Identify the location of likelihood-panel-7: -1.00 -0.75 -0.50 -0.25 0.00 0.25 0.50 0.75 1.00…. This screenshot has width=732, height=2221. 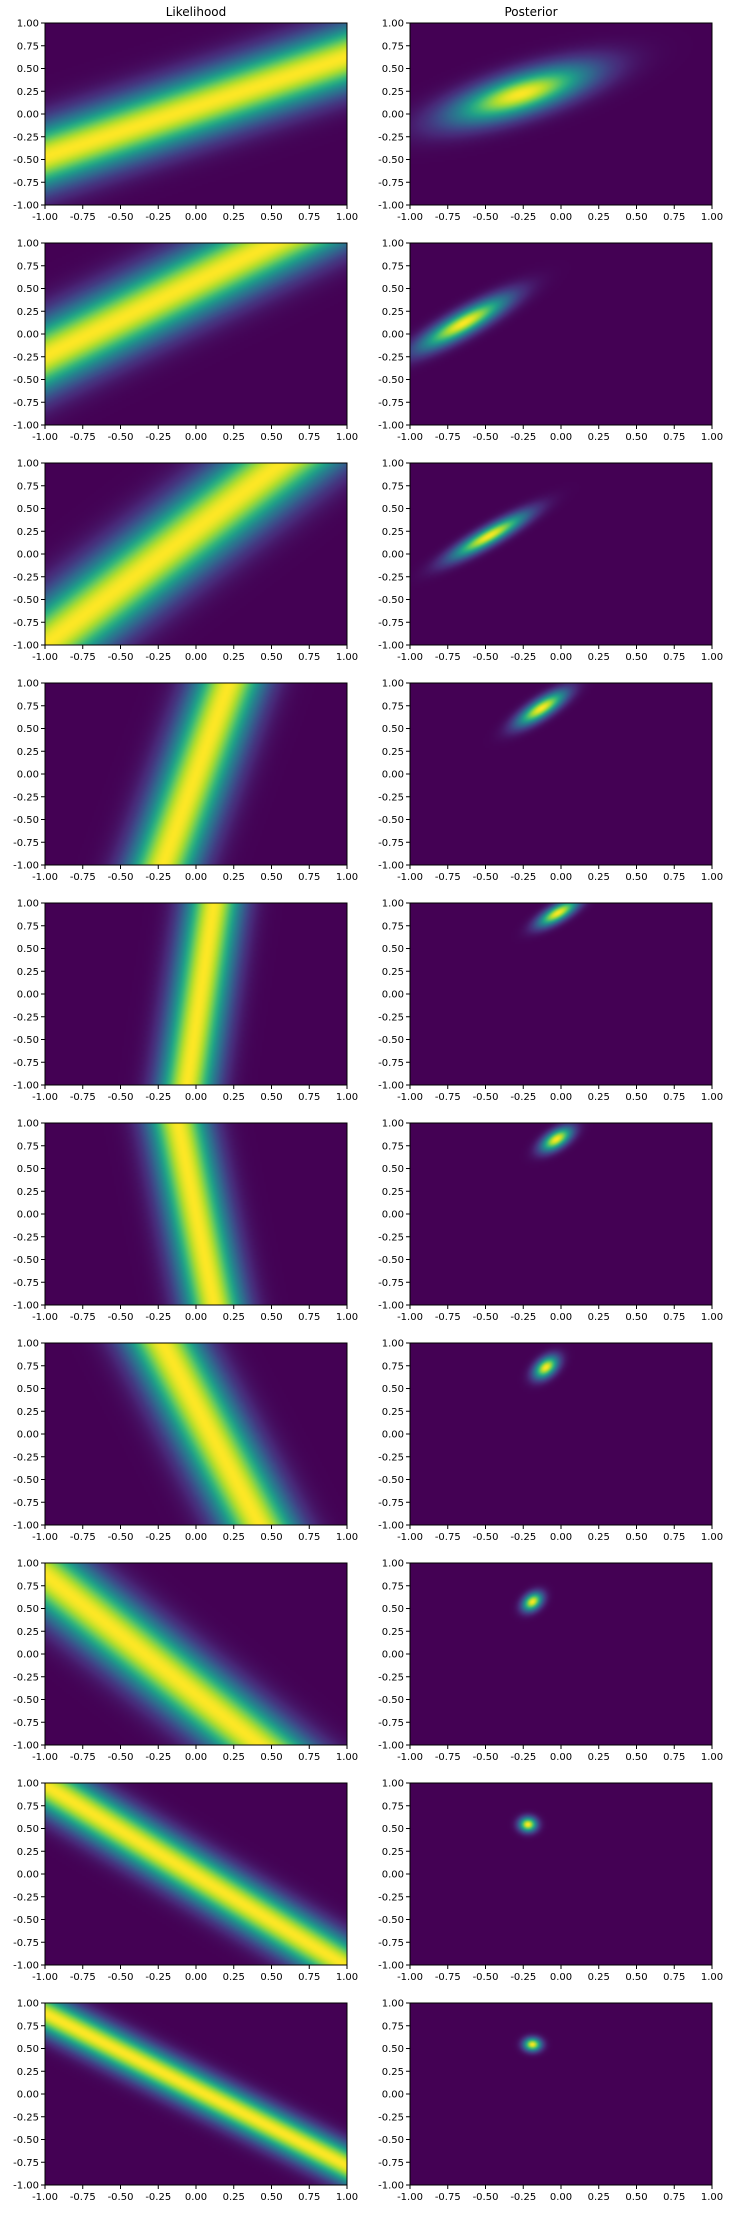
(185, 1441).